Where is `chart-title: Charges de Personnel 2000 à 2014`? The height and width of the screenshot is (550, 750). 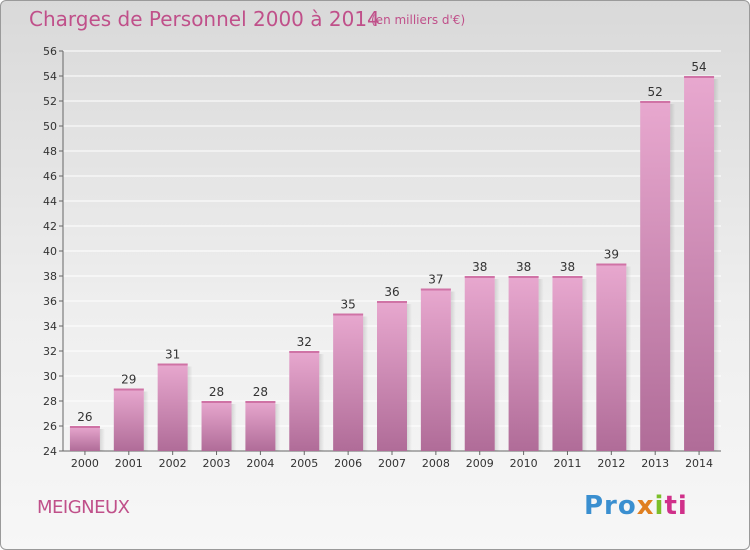 chart-title: Charges de Personnel 2000 à 2014 is located at coordinates (204, 19).